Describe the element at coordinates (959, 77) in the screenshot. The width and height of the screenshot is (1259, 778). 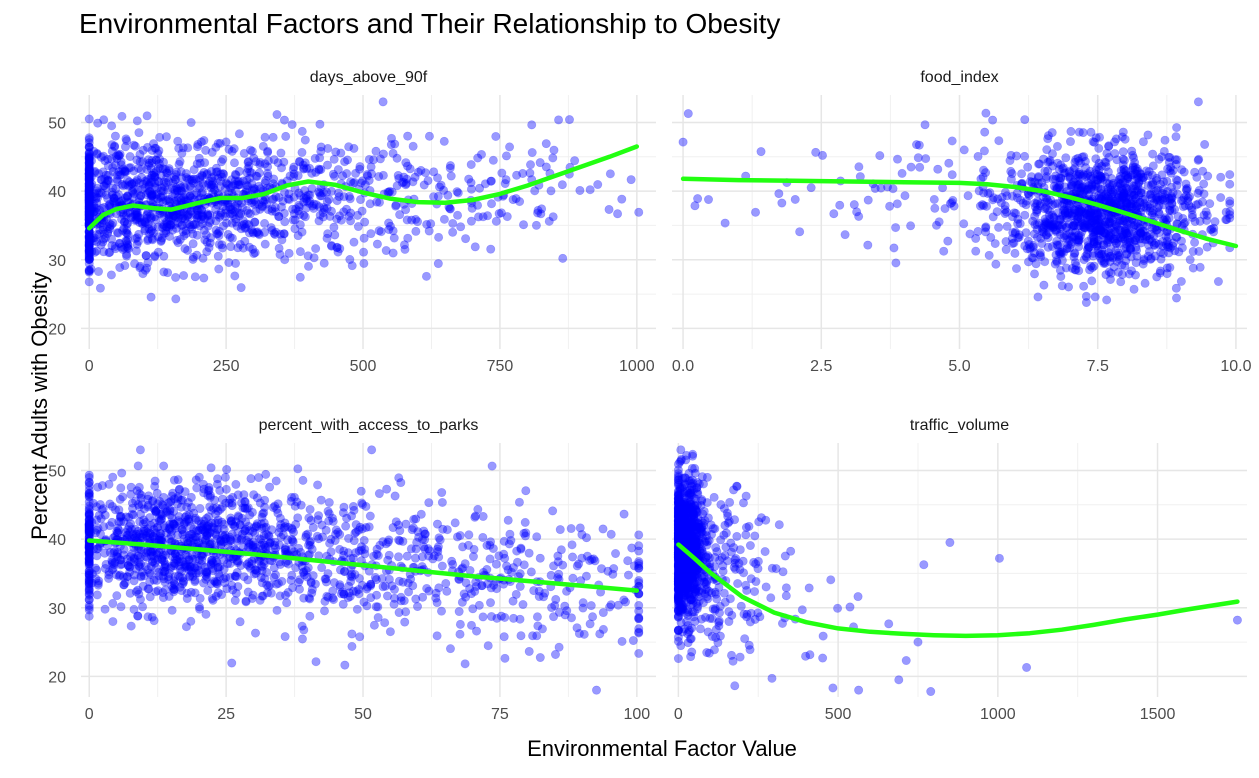
I see `facet-strip-label: food_index` at that location.